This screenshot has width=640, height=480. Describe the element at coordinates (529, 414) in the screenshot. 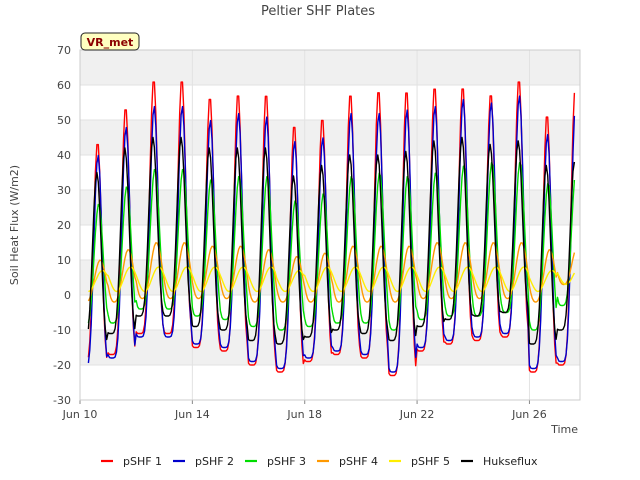

I see `x-tick-label: Jun 26` at that location.